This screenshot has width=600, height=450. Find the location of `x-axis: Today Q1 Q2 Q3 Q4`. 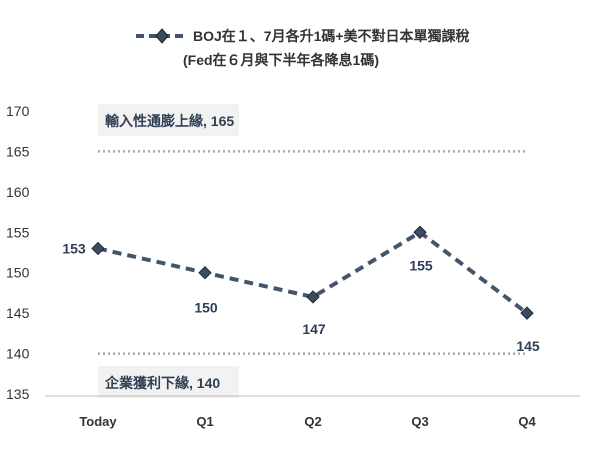

x-axis: Today Q1 Q2 Q3 Q4 is located at coordinates (307, 421).